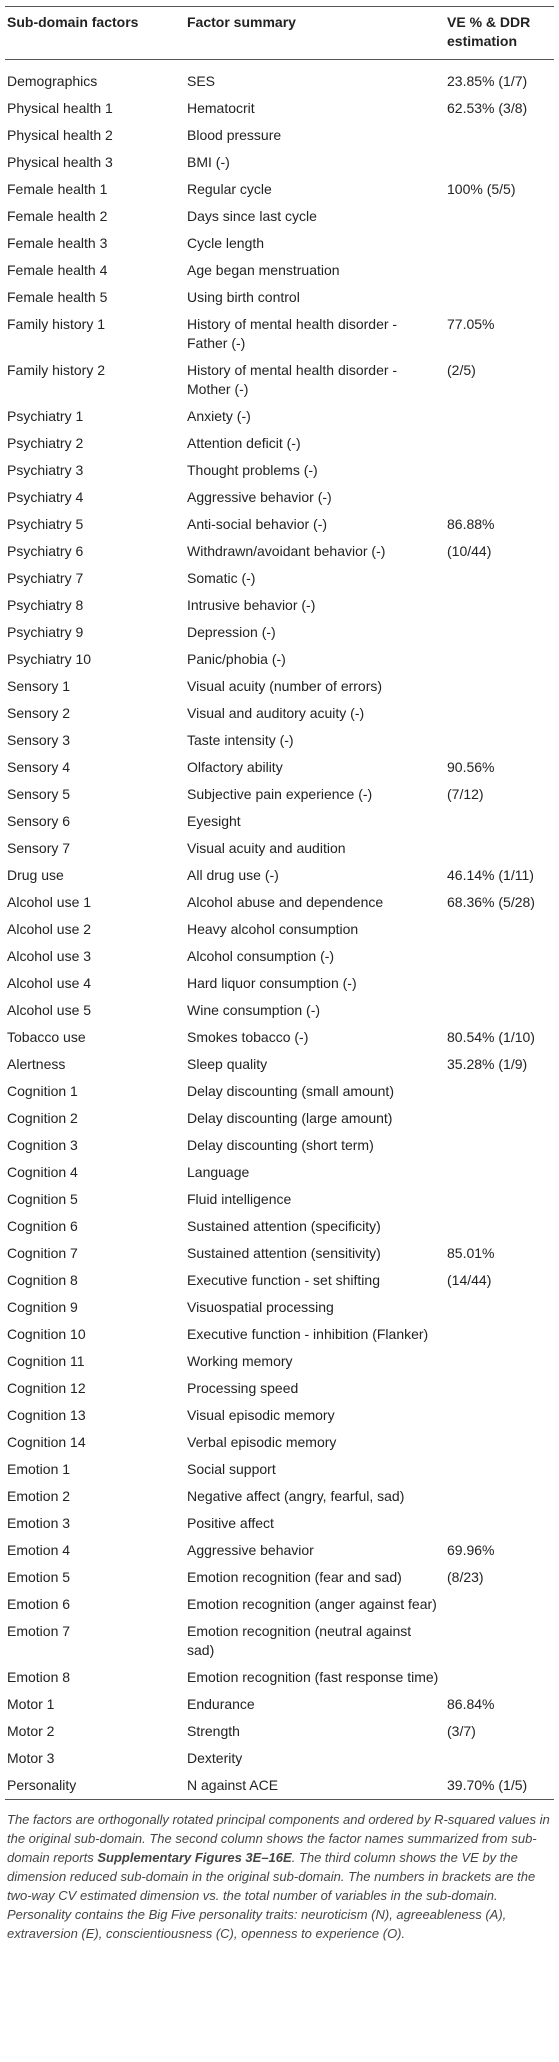  Describe the element at coordinates (279, 1731) in the screenshot. I see `table-row: Motor 2 Strength (3/7)` at that location.